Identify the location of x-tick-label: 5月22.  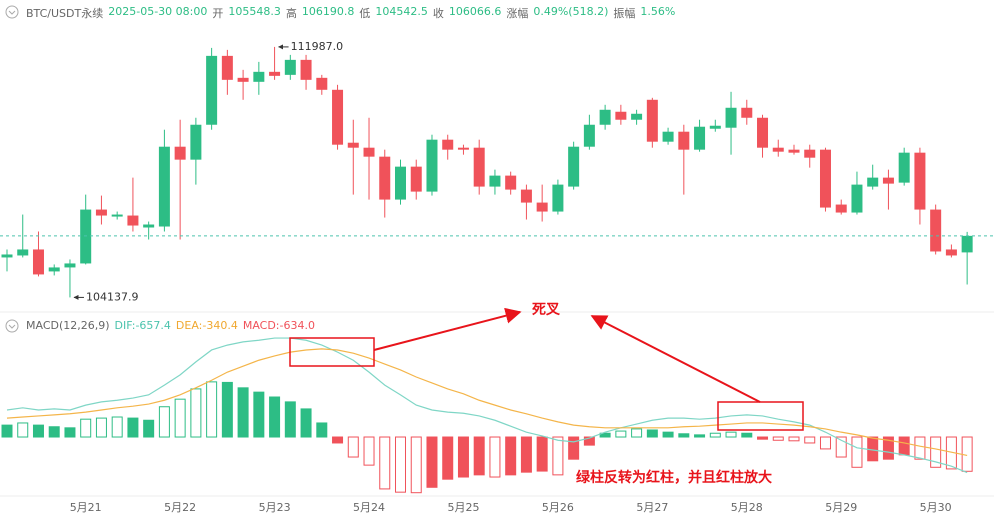
(180, 507).